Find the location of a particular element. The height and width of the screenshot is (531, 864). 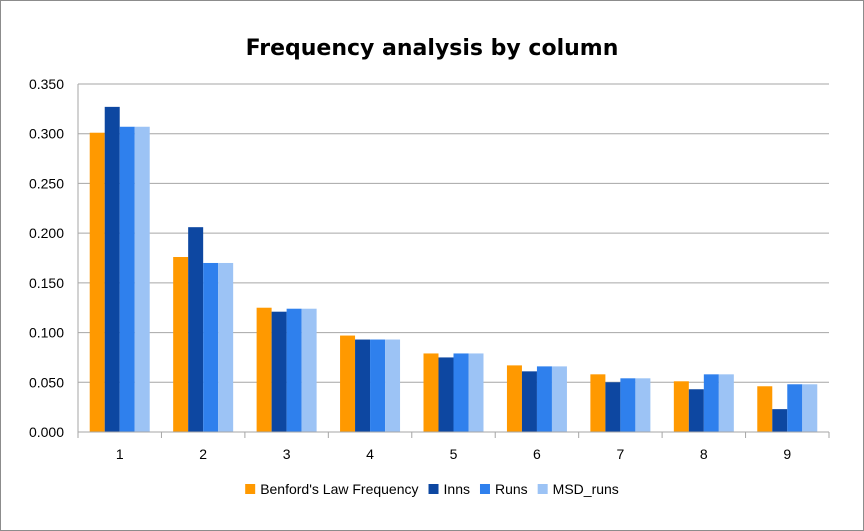

legend-label: Runs is located at coordinates (511, 489).